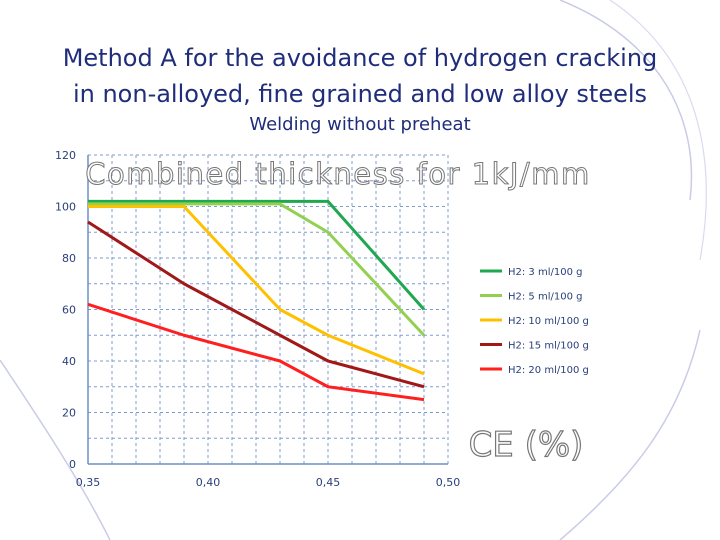 This screenshot has width=720, height=540. What do you see at coordinates (545, 272) in the screenshot?
I see `legend-label: H2: 3 ml/100 g` at bounding box center [545, 272].